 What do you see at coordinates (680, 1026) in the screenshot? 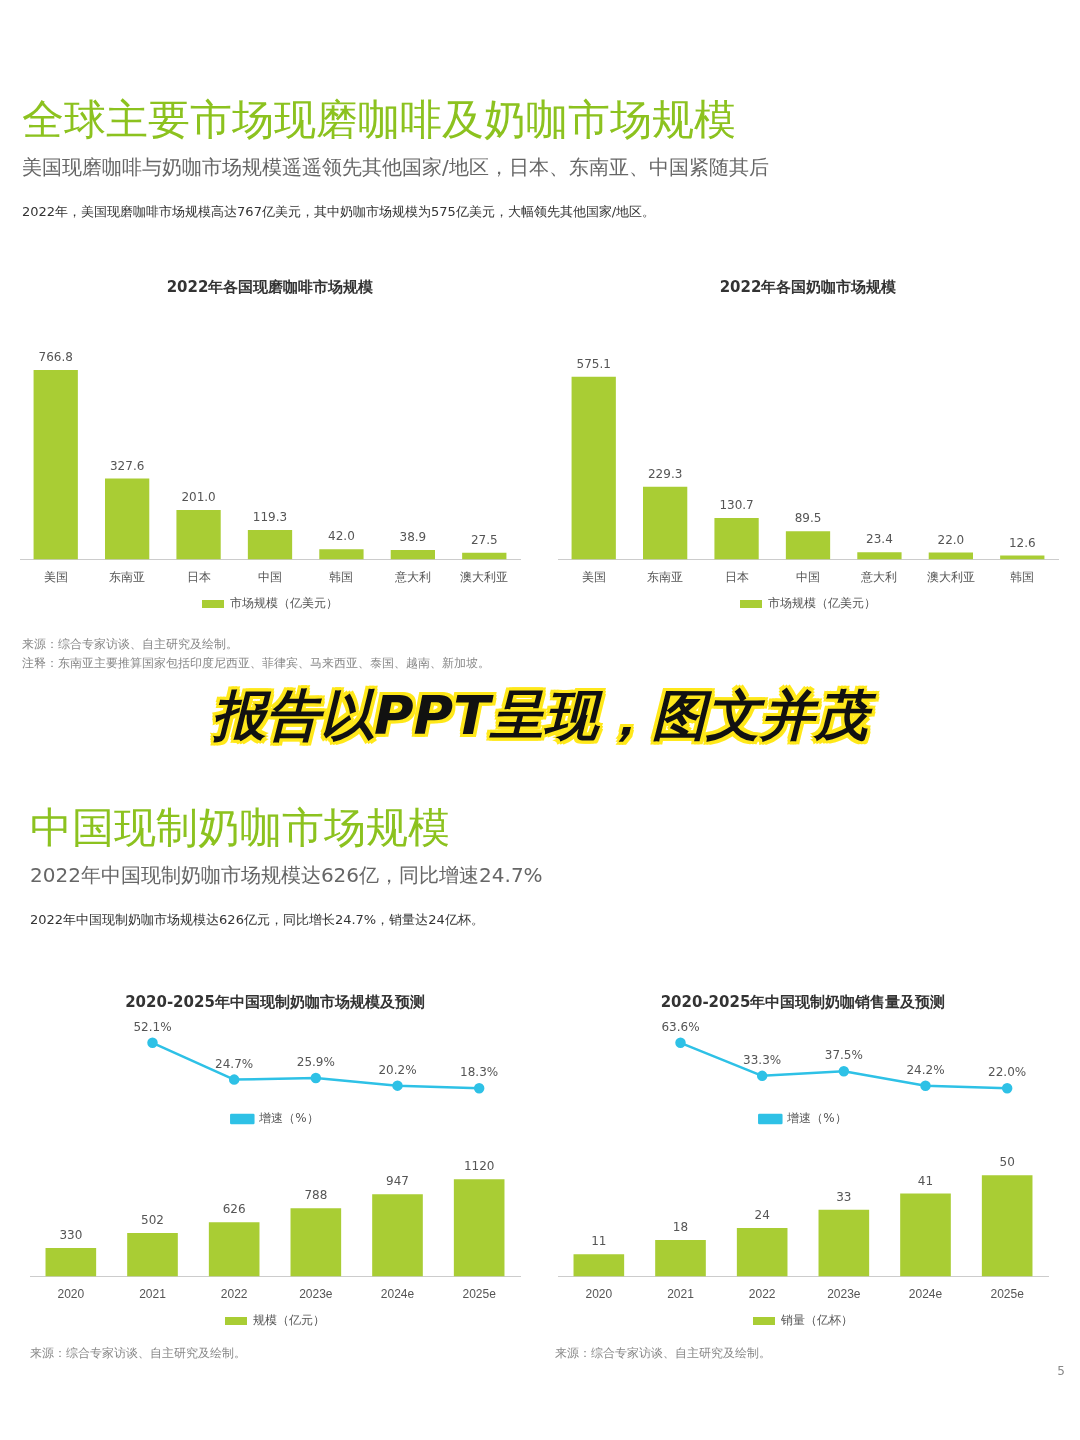
I see `data-label: 63.6%` at bounding box center [680, 1026].